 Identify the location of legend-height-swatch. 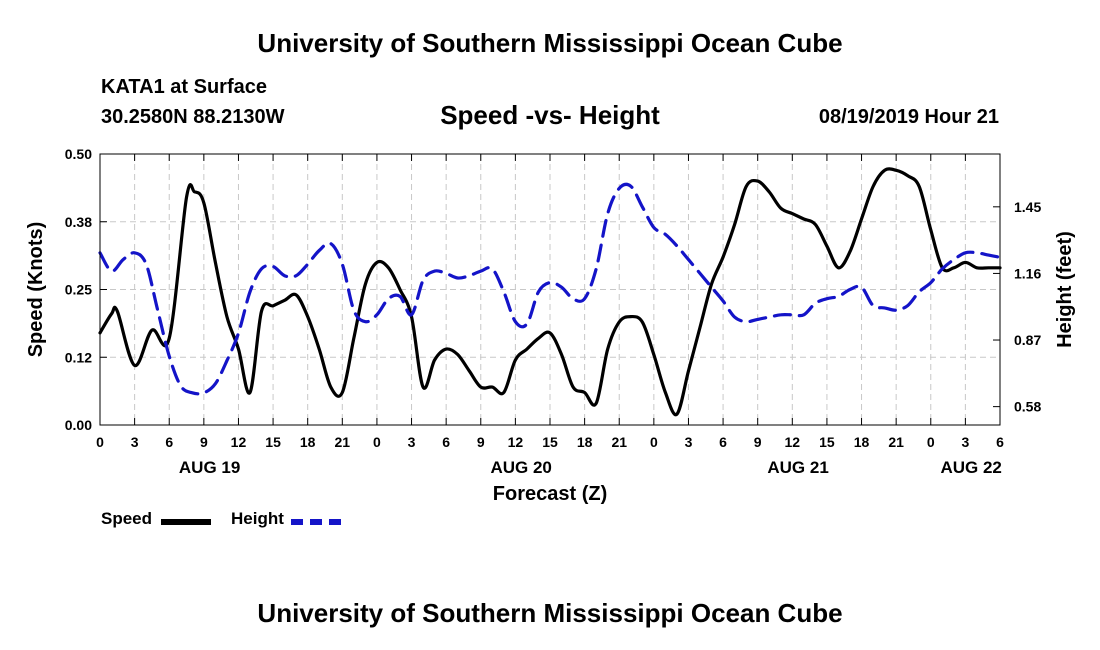
(316, 522).